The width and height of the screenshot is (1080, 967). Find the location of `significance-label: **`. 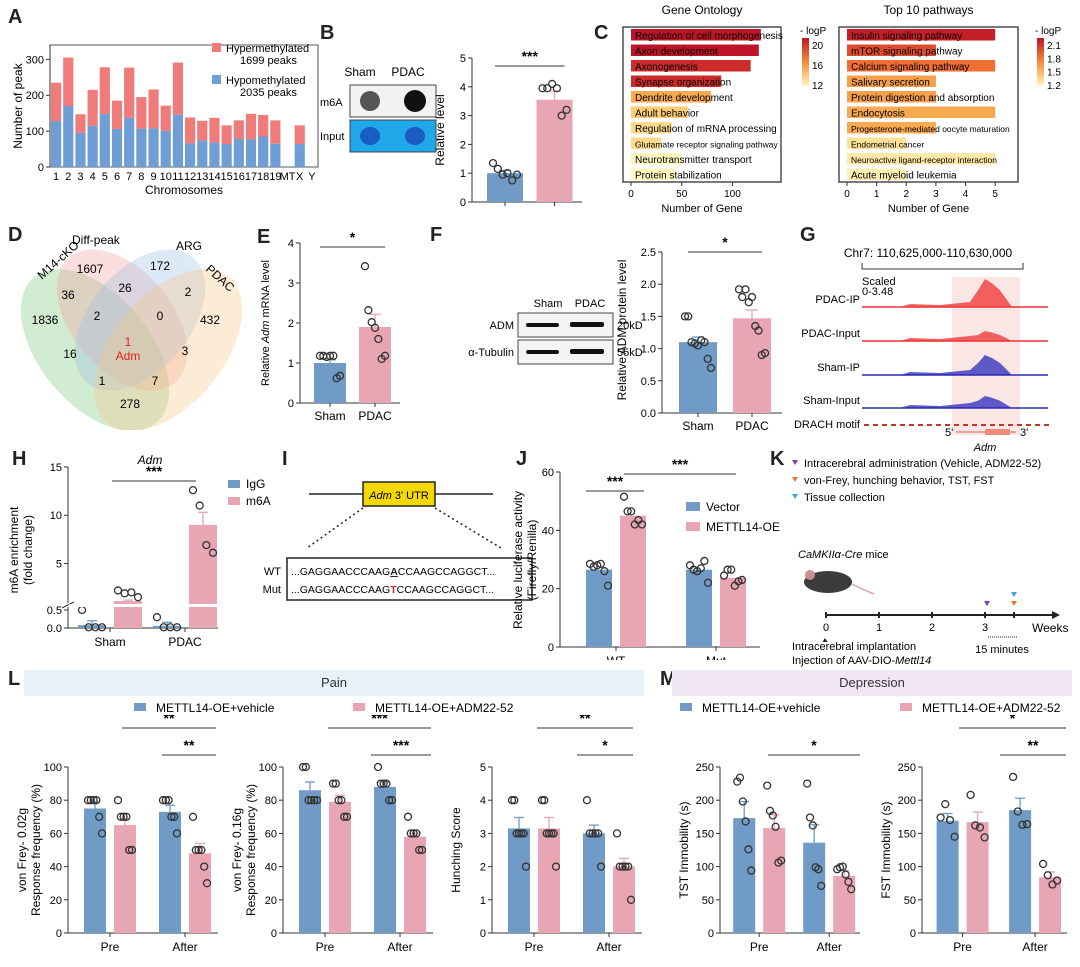

significance-label: ** is located at coordinates (585, 720).